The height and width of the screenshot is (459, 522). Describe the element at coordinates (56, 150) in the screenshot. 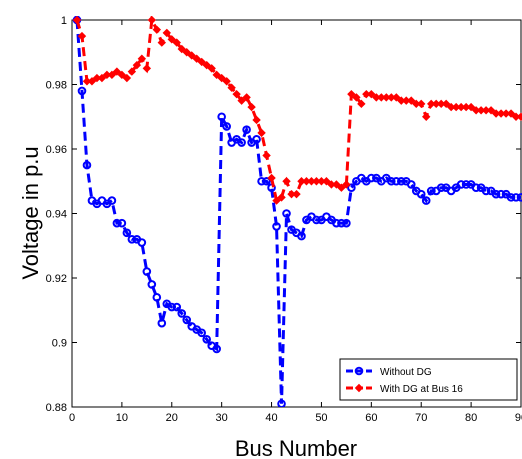

I see `y-tick-label: 0.96` at that location.